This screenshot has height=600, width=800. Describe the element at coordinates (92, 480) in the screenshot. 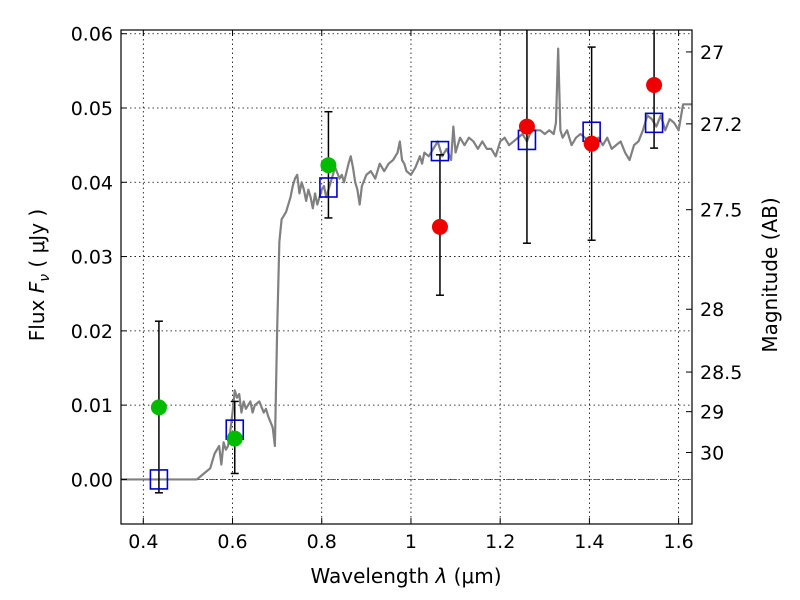

I see `y-tick-label: 0.00` at that location.